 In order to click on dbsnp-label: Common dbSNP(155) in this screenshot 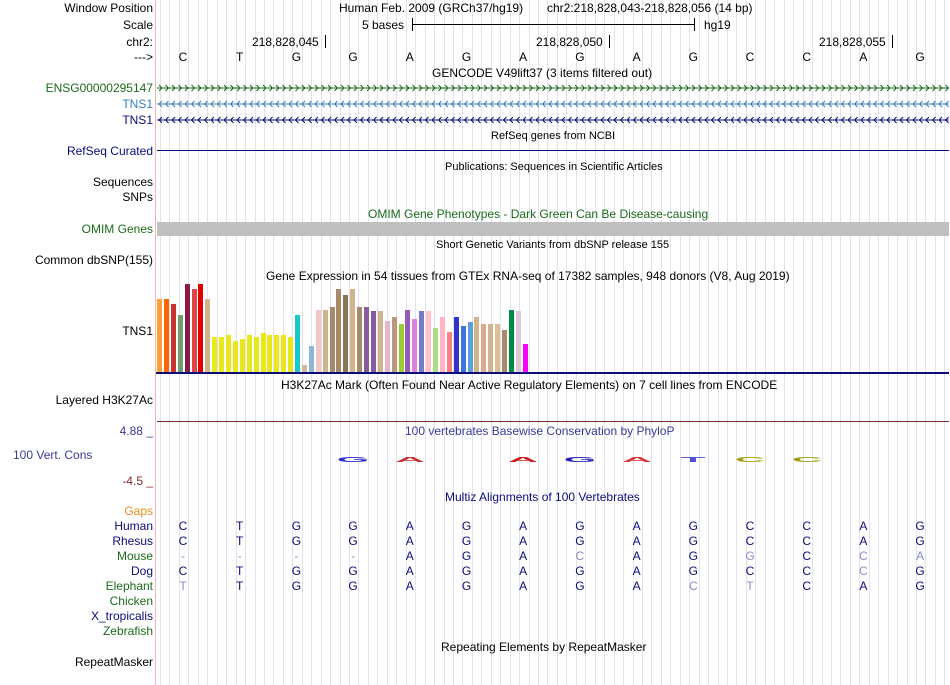, I will do `click(93, 260)`.